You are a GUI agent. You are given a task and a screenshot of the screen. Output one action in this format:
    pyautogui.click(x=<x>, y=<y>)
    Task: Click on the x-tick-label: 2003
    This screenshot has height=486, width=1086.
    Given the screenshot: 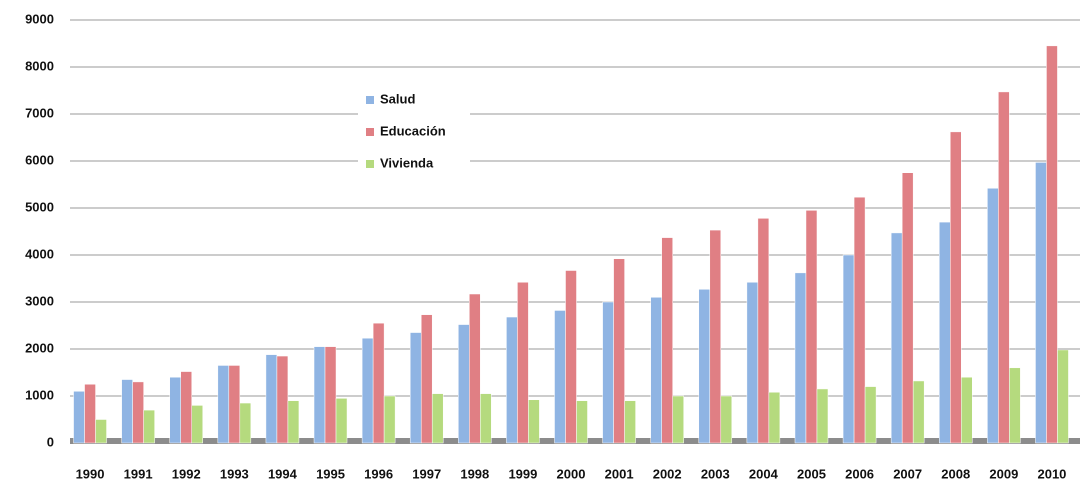 What is the action you would take?
    pyautogui.click(x=715, y=473)
    